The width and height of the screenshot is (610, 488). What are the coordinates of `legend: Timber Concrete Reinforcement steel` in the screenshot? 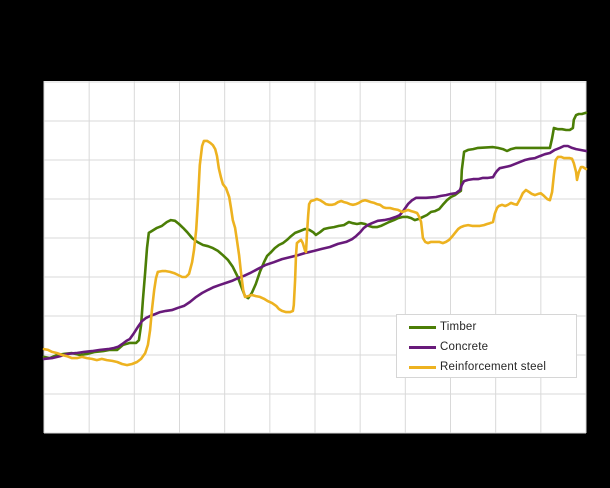 It's located at (486, 346).